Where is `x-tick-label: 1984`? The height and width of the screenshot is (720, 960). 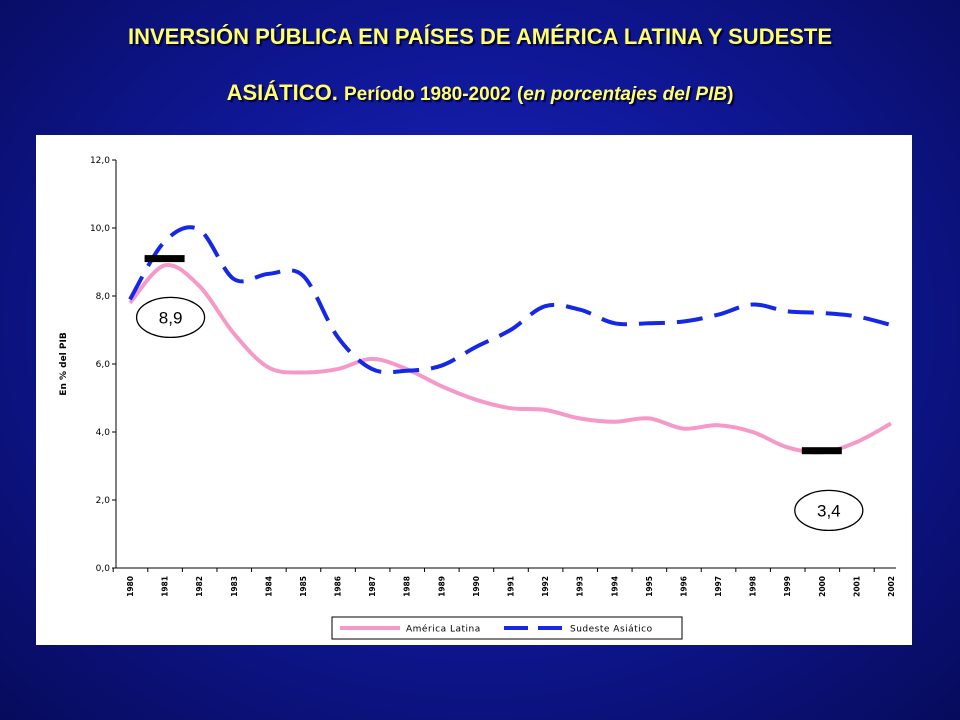 x-tick-label: 1984 is located at coordinates (268, 586).